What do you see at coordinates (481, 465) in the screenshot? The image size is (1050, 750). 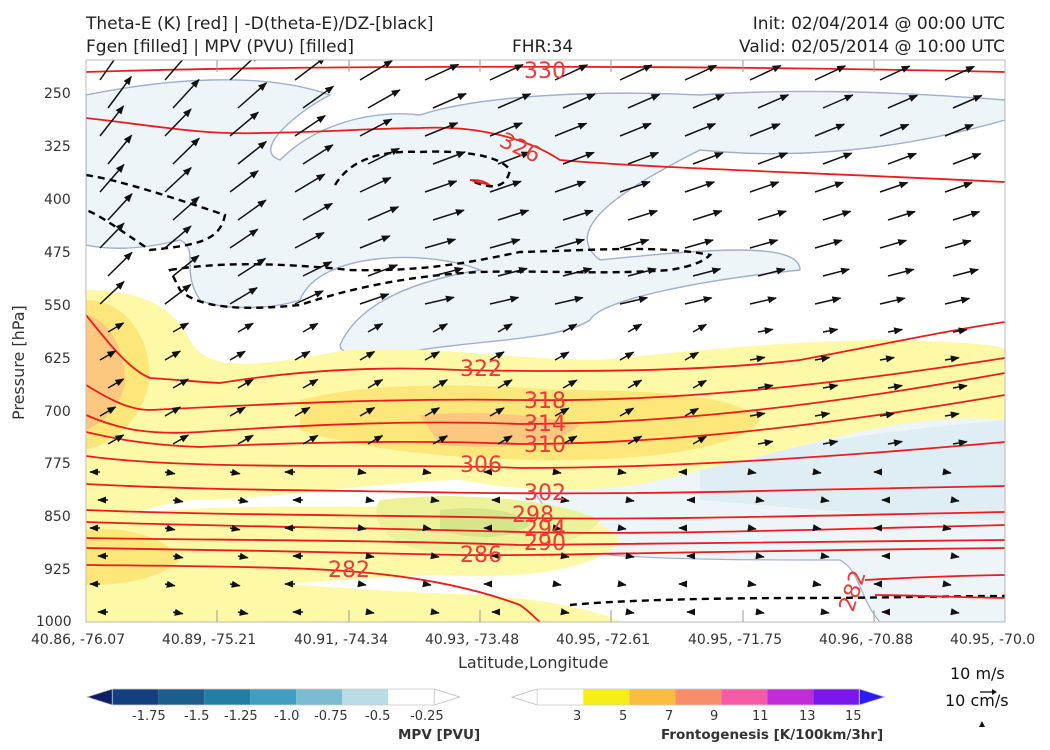 I see `contour-label-306: 306` at bounding box center [481, 465].